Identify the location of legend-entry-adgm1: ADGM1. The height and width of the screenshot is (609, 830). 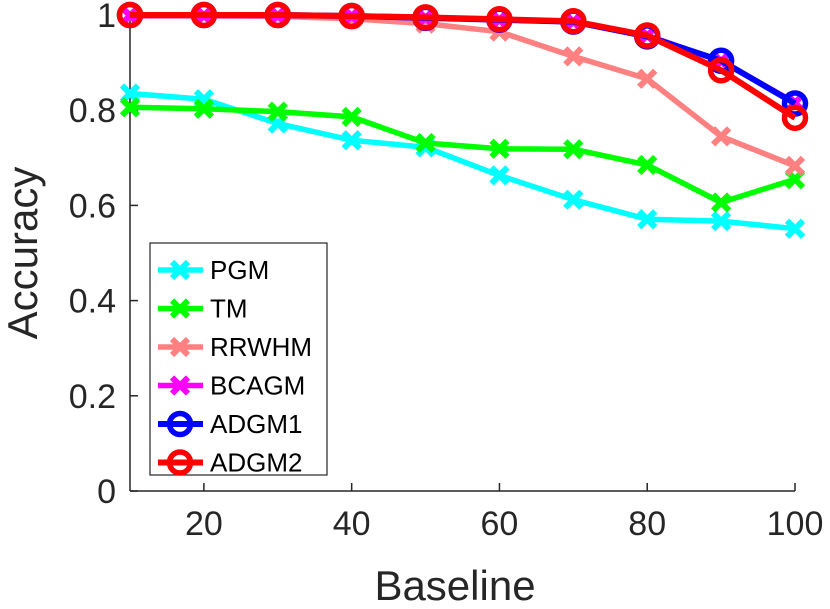
(230, 424).